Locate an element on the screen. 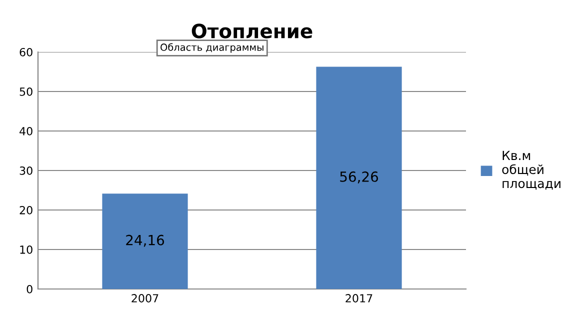  x-tick-label: 2007 is located at coordinates (145, 298).